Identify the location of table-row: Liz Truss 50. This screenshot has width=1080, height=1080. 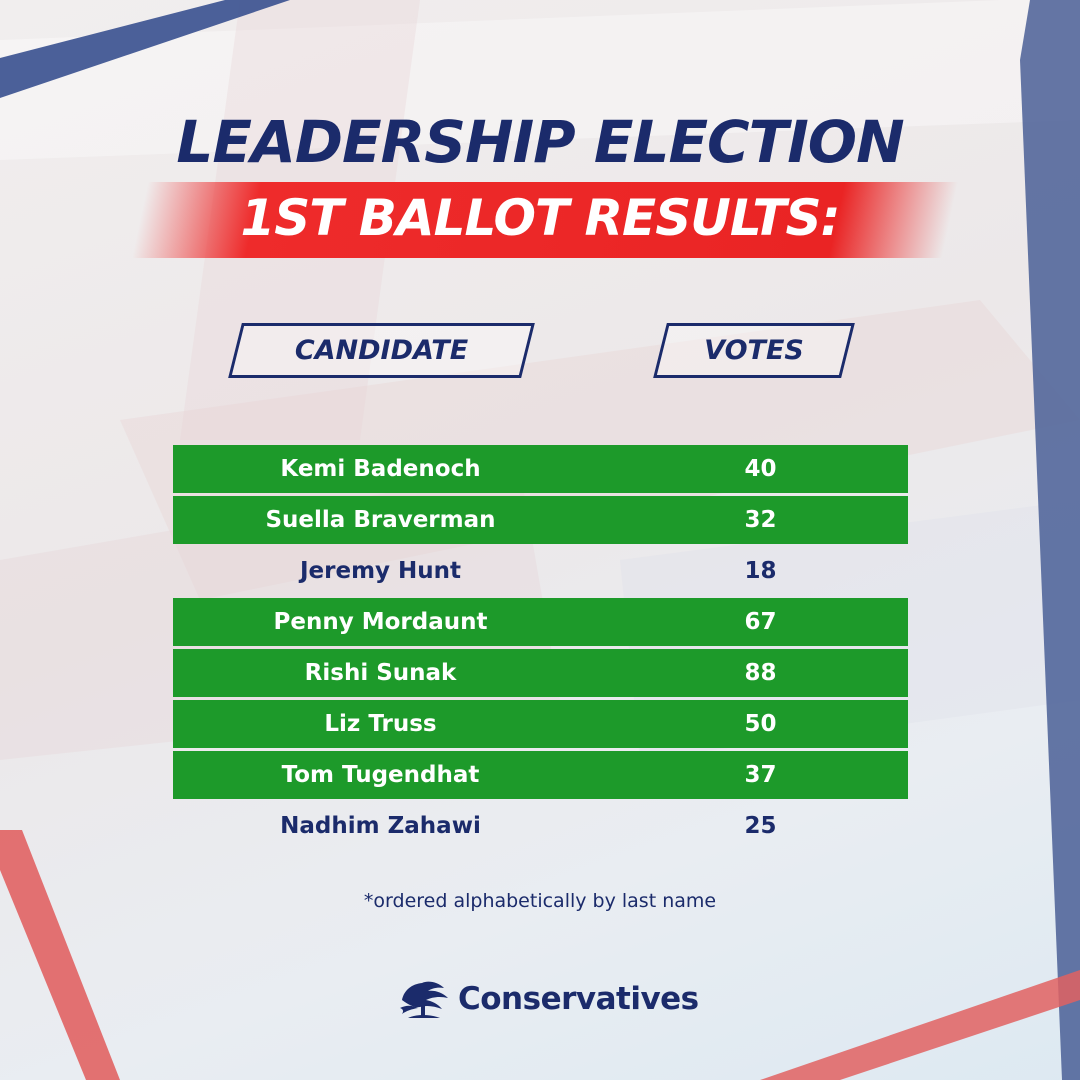
(540, 724).